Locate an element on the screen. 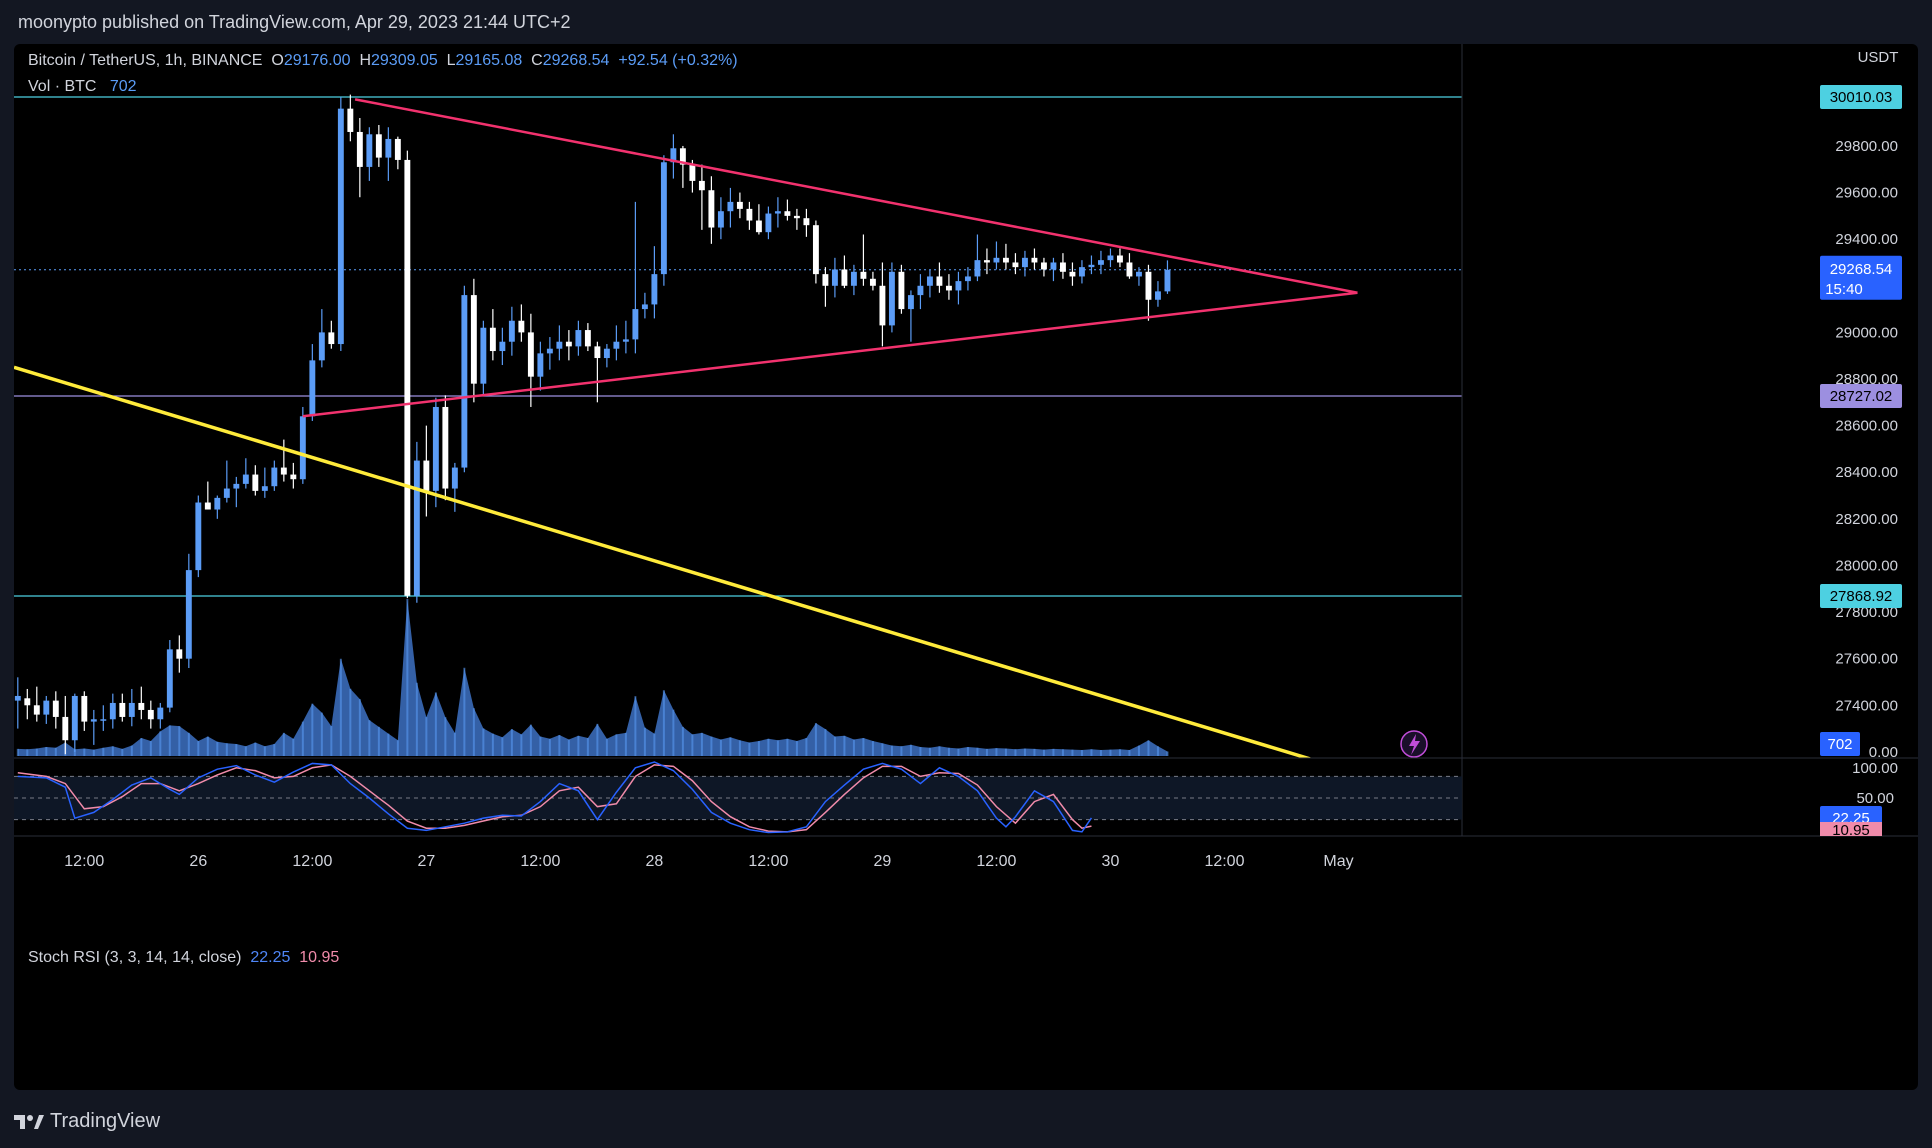  stoch-tick-label: 50.00 is located at coordinates (1875, 798).